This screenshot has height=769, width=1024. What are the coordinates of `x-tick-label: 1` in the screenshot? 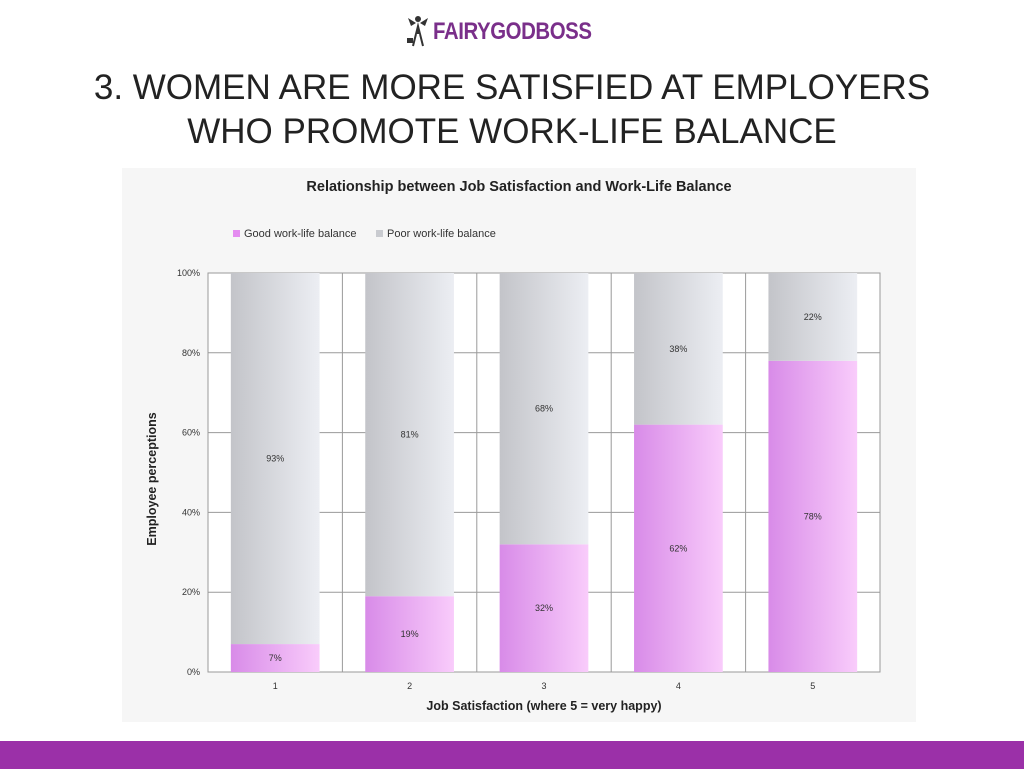 It's located at (275, 686).